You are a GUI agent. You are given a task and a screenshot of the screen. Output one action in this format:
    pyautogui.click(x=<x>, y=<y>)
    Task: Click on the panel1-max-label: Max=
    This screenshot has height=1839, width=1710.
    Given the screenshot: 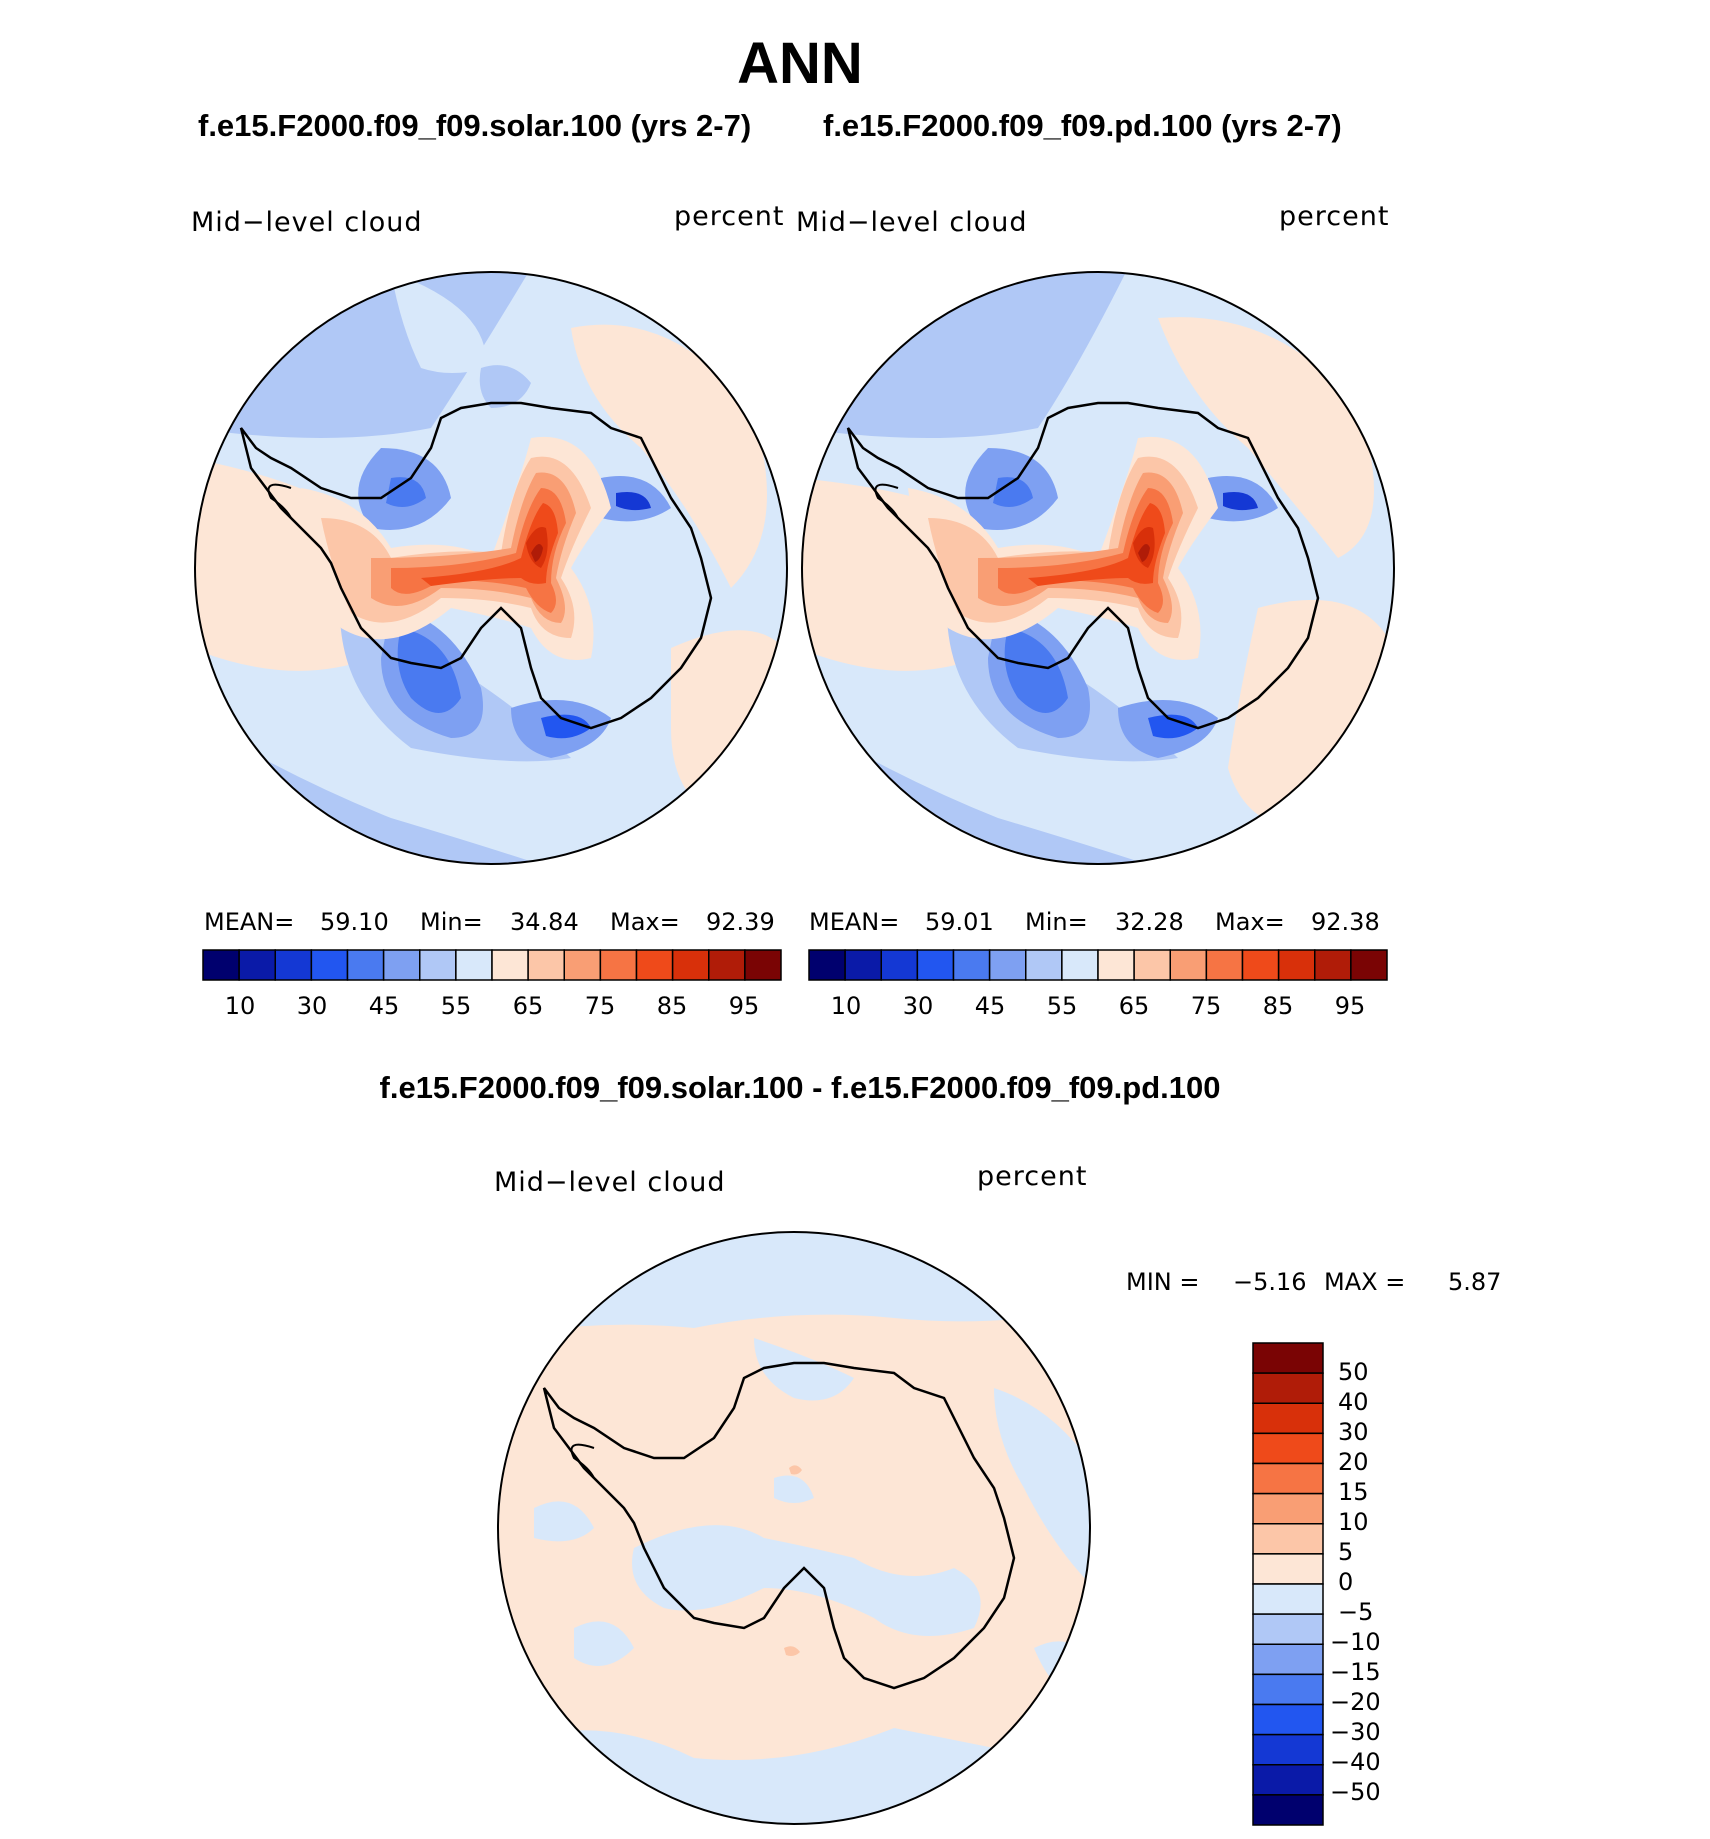 What is the action you would take?
    pyautogui.click(x=645, y=922)
    